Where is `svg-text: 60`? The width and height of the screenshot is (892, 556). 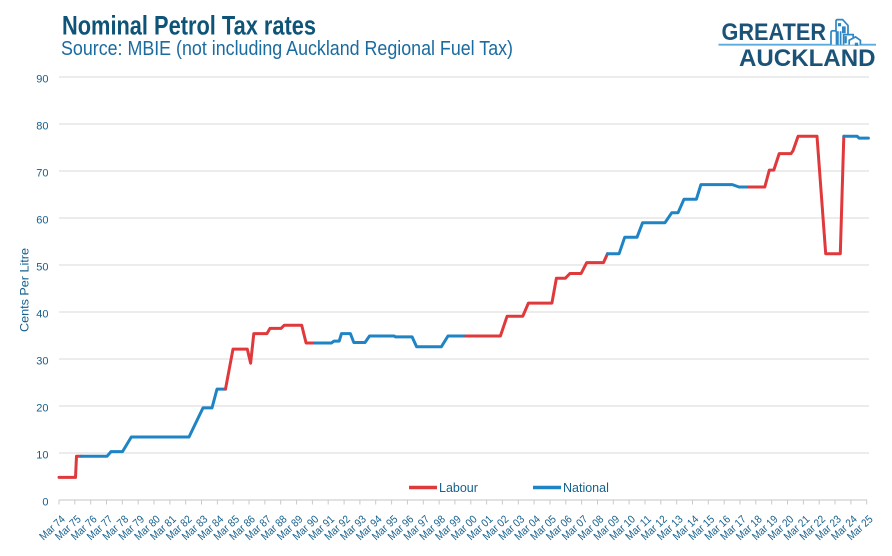 svg-text: 60 is located at coordinates (42, 221).